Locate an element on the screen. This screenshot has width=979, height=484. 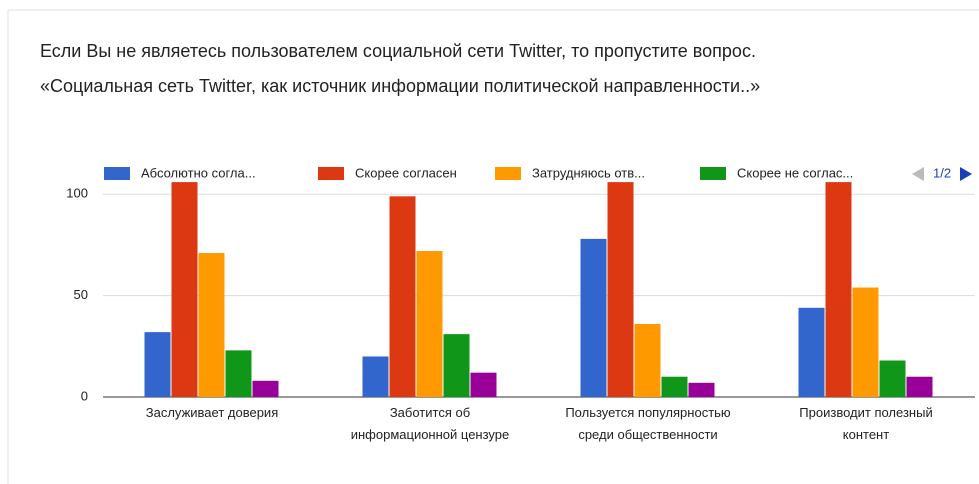
legend-prev is located at coordinates (918, 174).